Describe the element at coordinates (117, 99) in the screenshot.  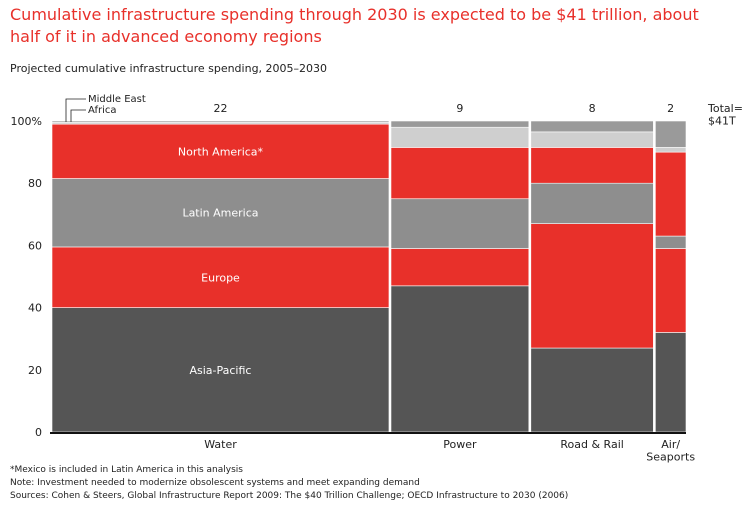
I see `callout-label-middle-east: Middle East` at that location.